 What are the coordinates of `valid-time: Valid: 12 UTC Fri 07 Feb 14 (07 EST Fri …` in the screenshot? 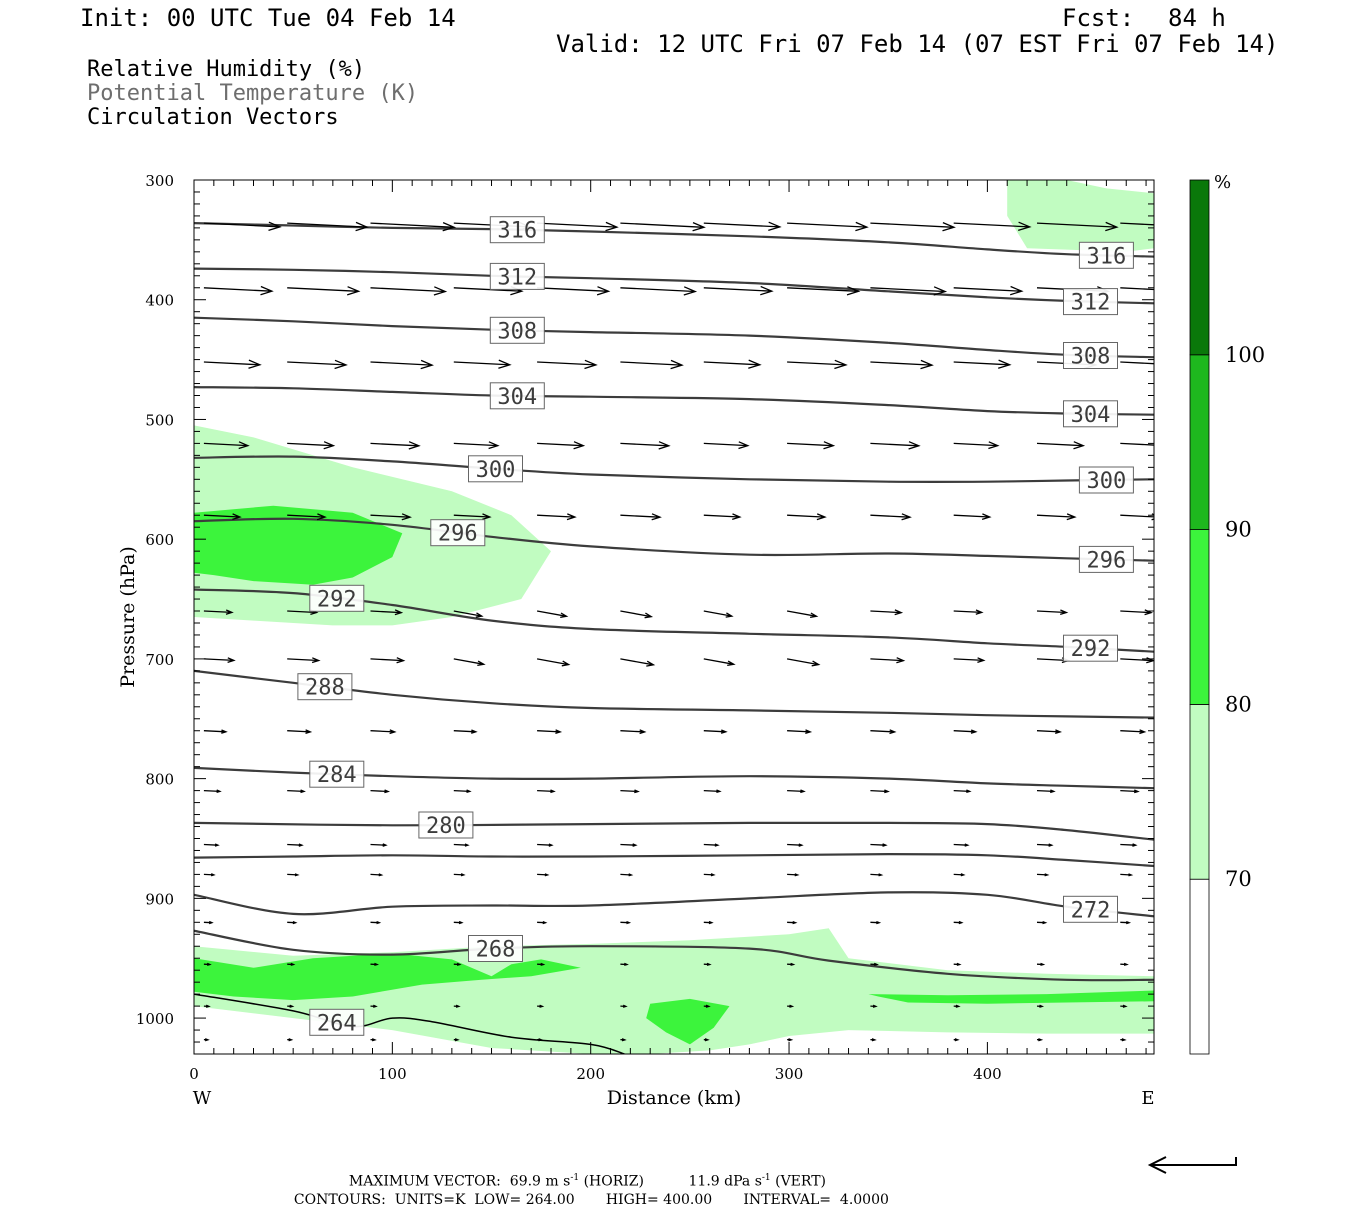 It's located at (917, 44).